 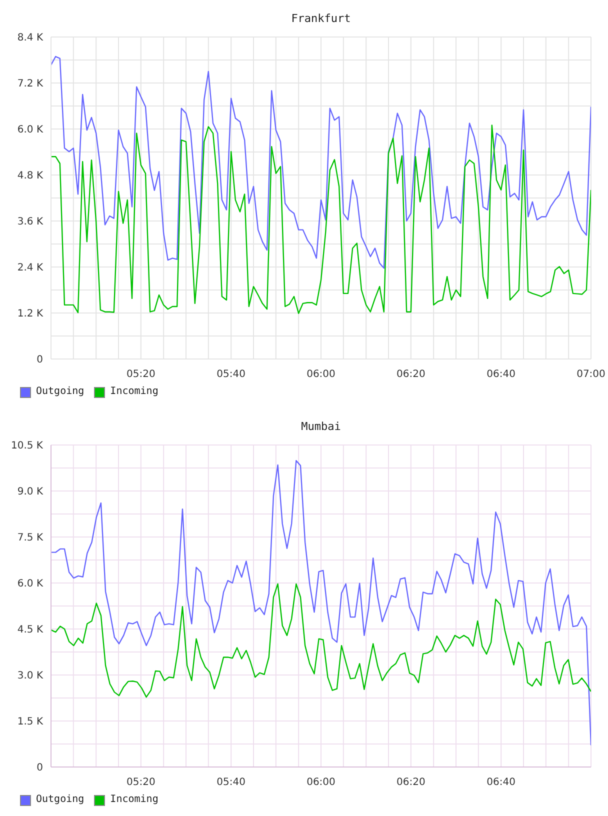 What do you see at coordinates (30, 84) in the screenshot?
I see `y-tick-label: 7.2 K` at bounding box center [30, 84].